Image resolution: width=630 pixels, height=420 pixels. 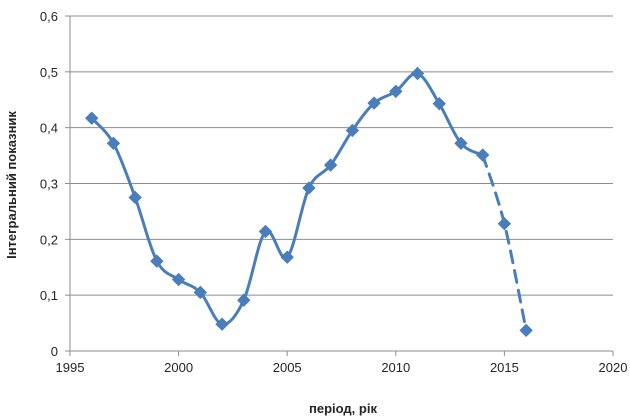 What do you see at coordinates (70, 367) in the screenshot?
I see `x-tick-label: 1995` at bounding box center [70, 367].